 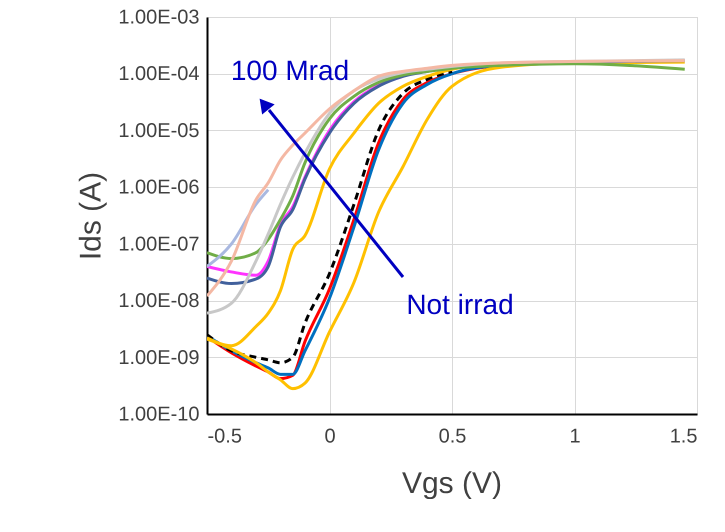 What do you see at coordinates (159, 301) in the screenshot?
I see `y-tick-label: 1.00E-08` at bounding box center [159, 301].